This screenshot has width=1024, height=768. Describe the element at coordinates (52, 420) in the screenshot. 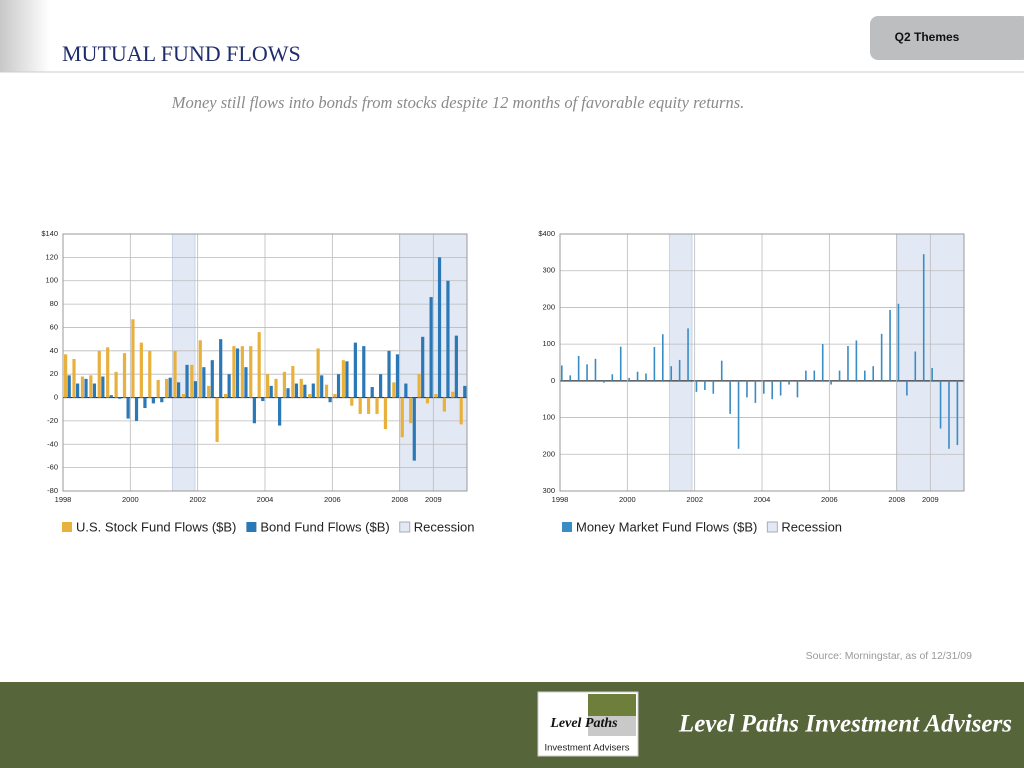

I see `y-tick-label: -20` at that location.